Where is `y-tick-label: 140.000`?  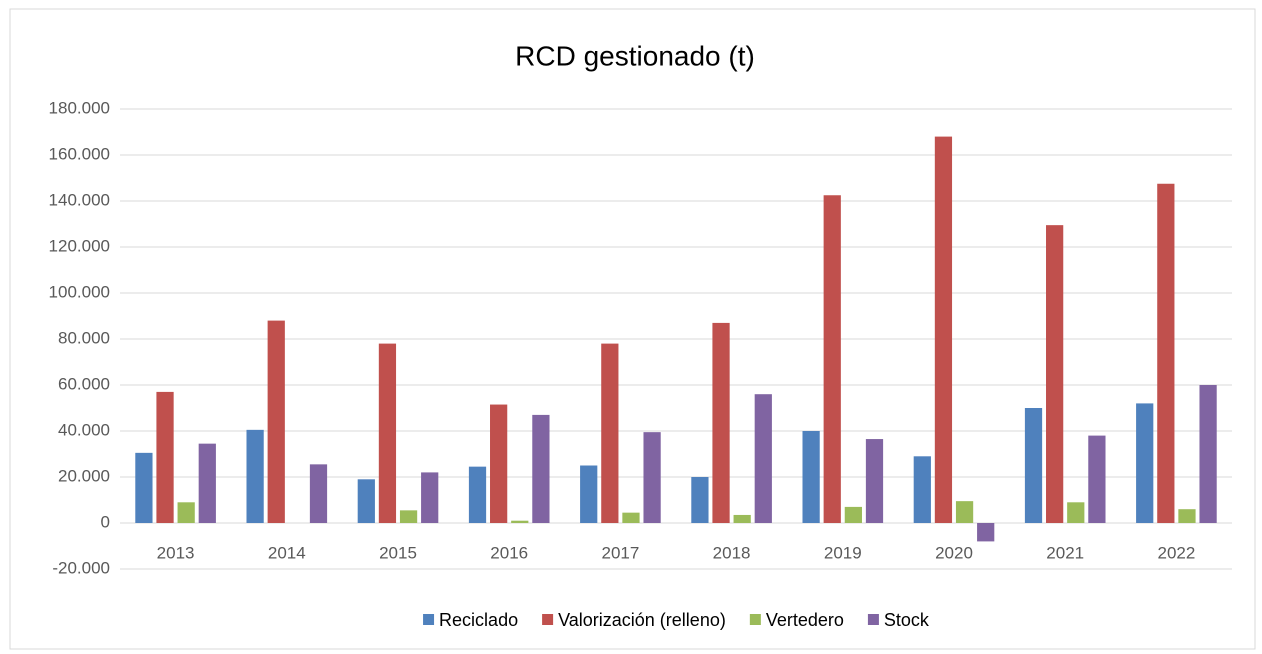
y-tick-label: 140.000 is located at coordinates (79, 199).